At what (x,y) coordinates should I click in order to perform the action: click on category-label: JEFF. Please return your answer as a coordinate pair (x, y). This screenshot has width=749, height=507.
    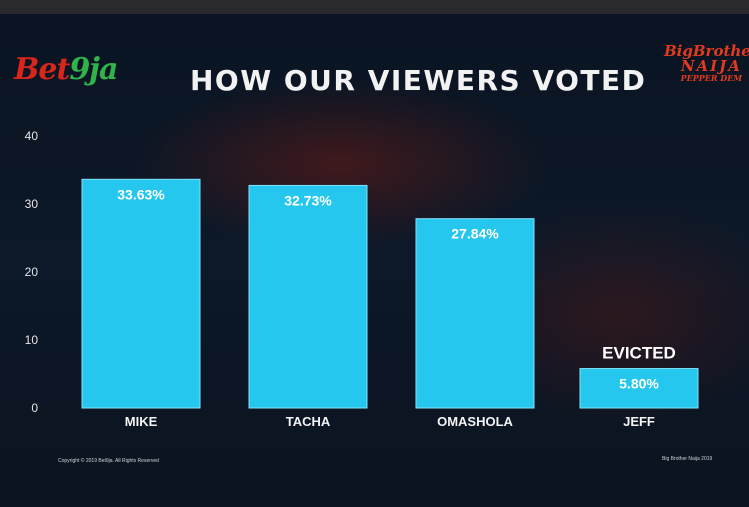
    Looking at the image, I should click on (639, 421).